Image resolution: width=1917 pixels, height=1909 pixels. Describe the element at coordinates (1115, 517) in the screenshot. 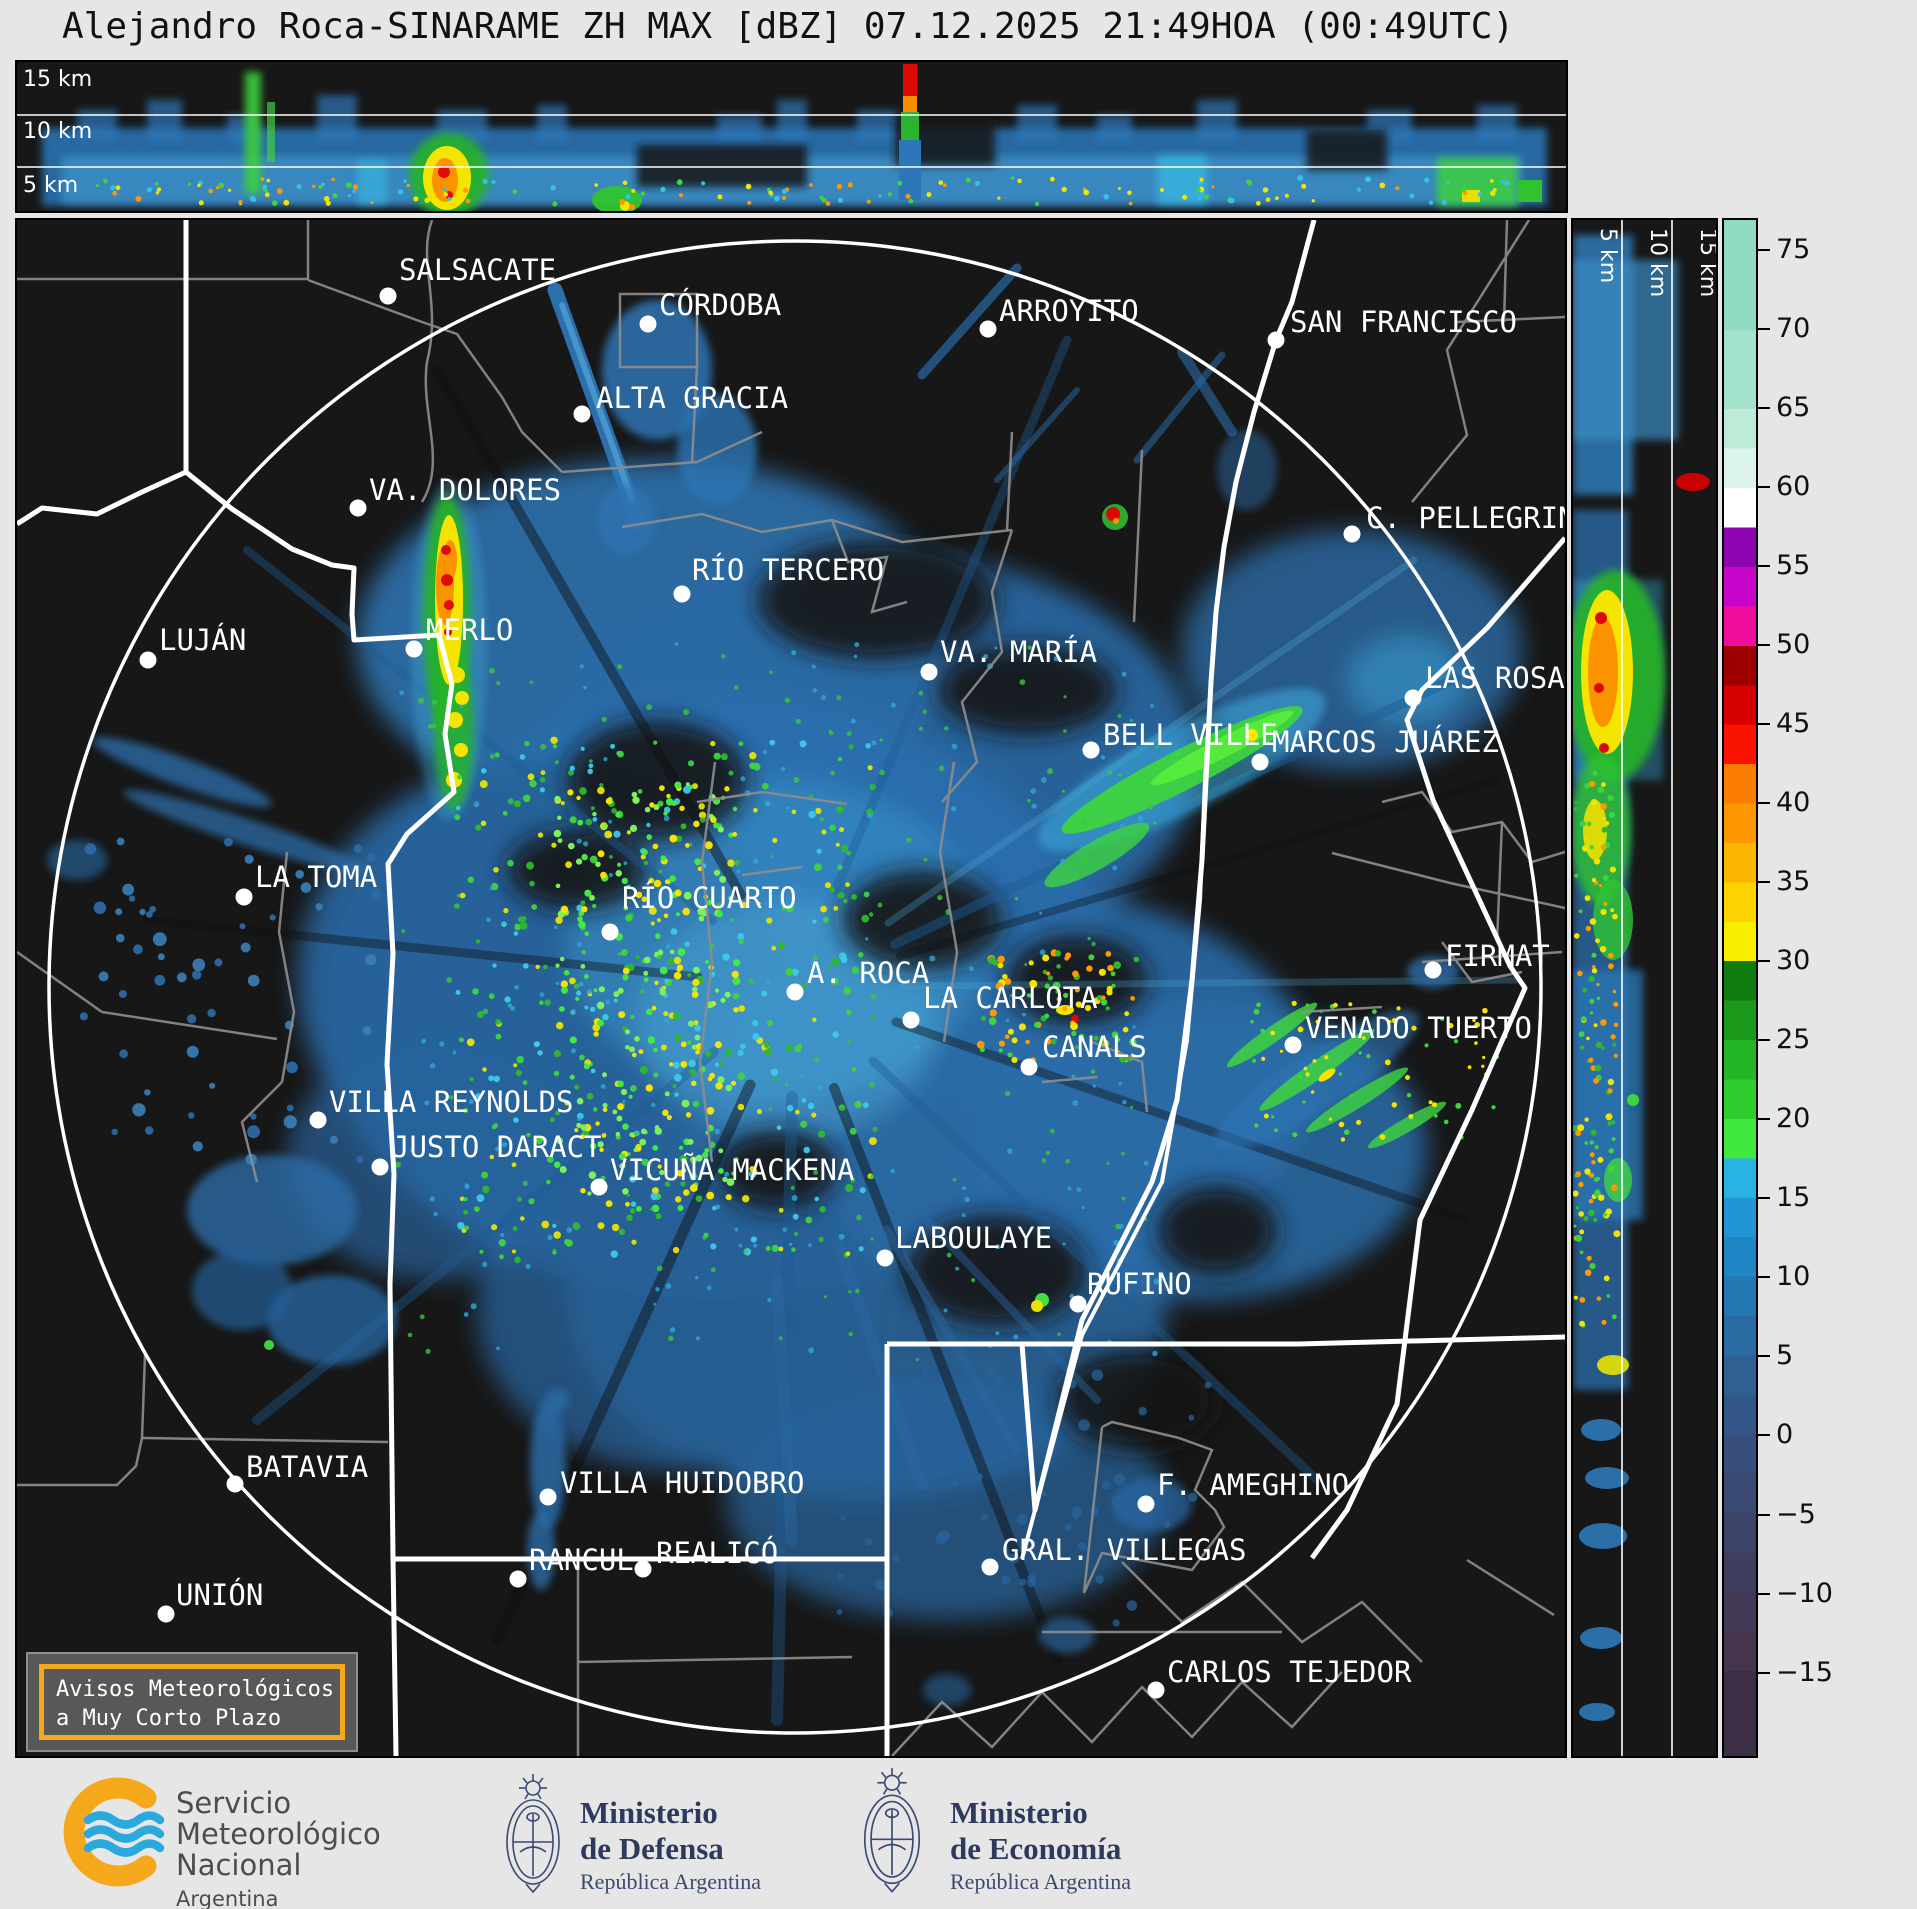

I see `ne-red-cell` at that location.